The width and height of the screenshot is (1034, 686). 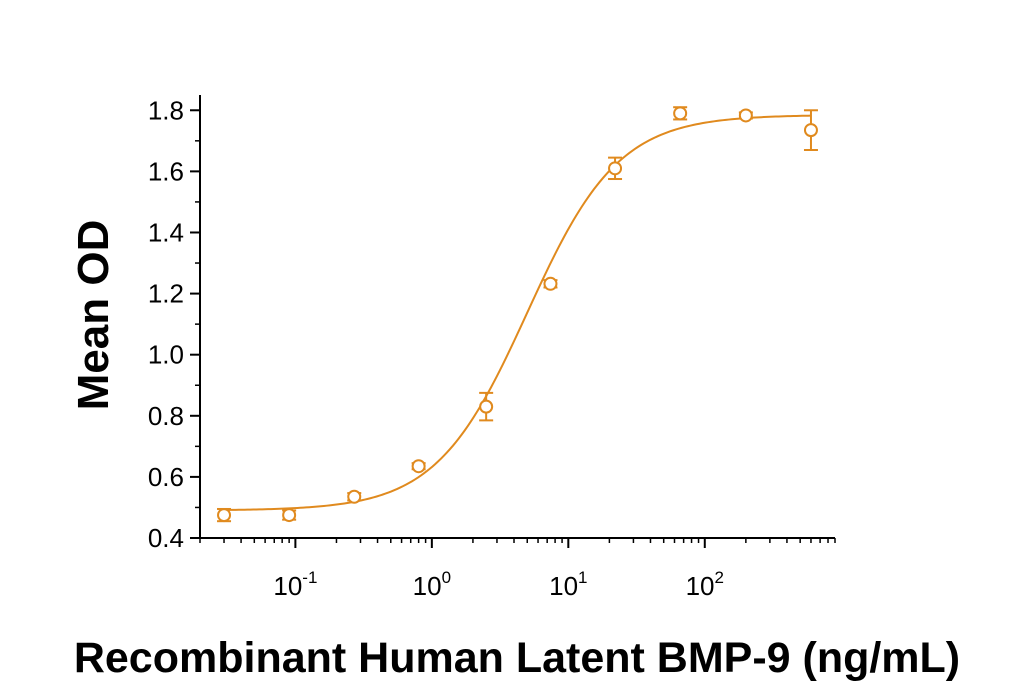 I want to click on y-tick-label: 0.4, so click(x=166, y=538).